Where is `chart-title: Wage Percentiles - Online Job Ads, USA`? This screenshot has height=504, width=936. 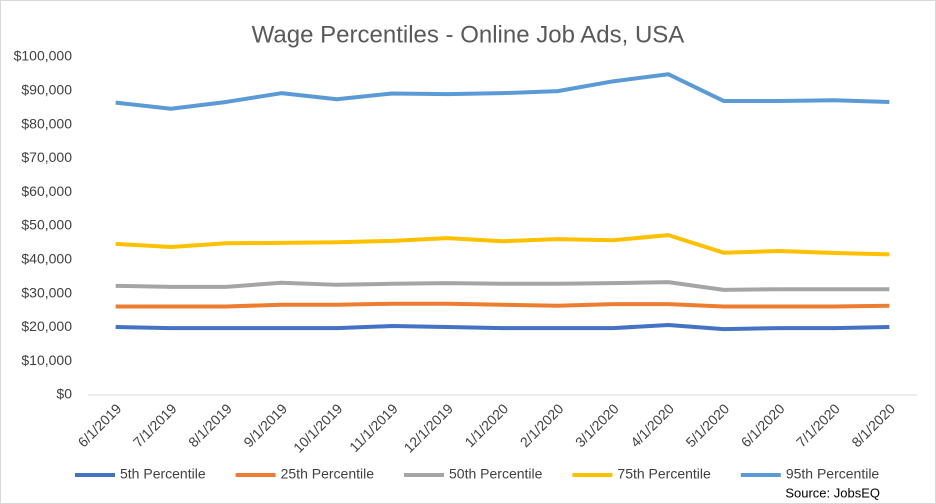
chart-title: Wage Percentiles - Online Job Ads, USA is located at coordinates (468, 34).